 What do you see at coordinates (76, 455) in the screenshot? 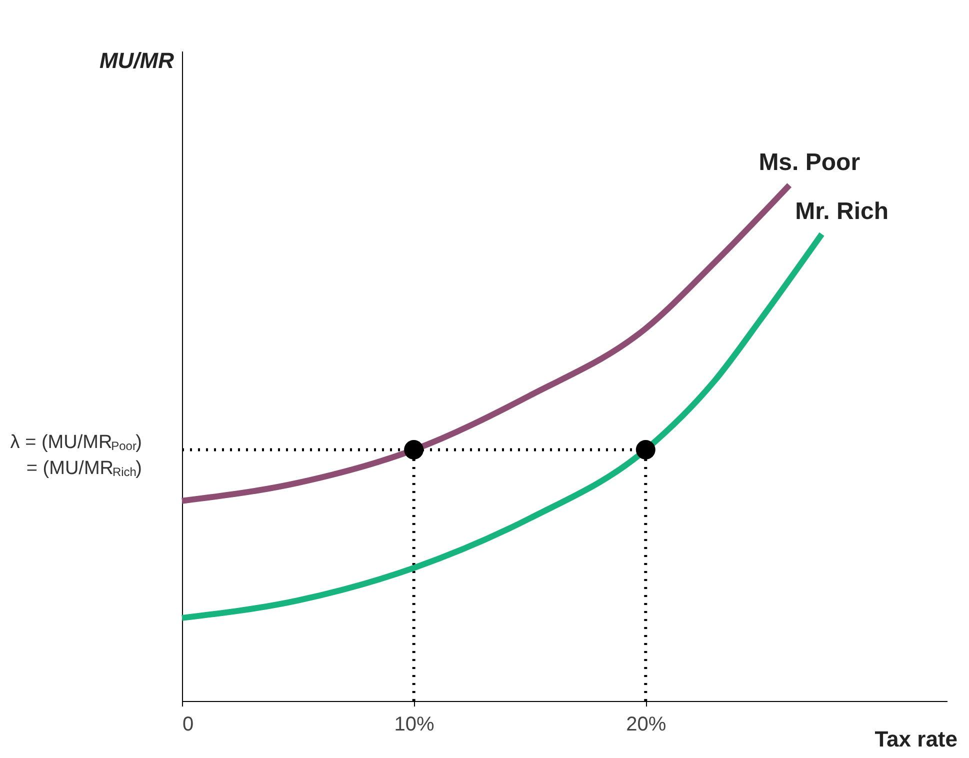
I see `ref-line-label: λ = (MU/MRPoor) = (MU/MRRich)` at bounding box center [76, 455].